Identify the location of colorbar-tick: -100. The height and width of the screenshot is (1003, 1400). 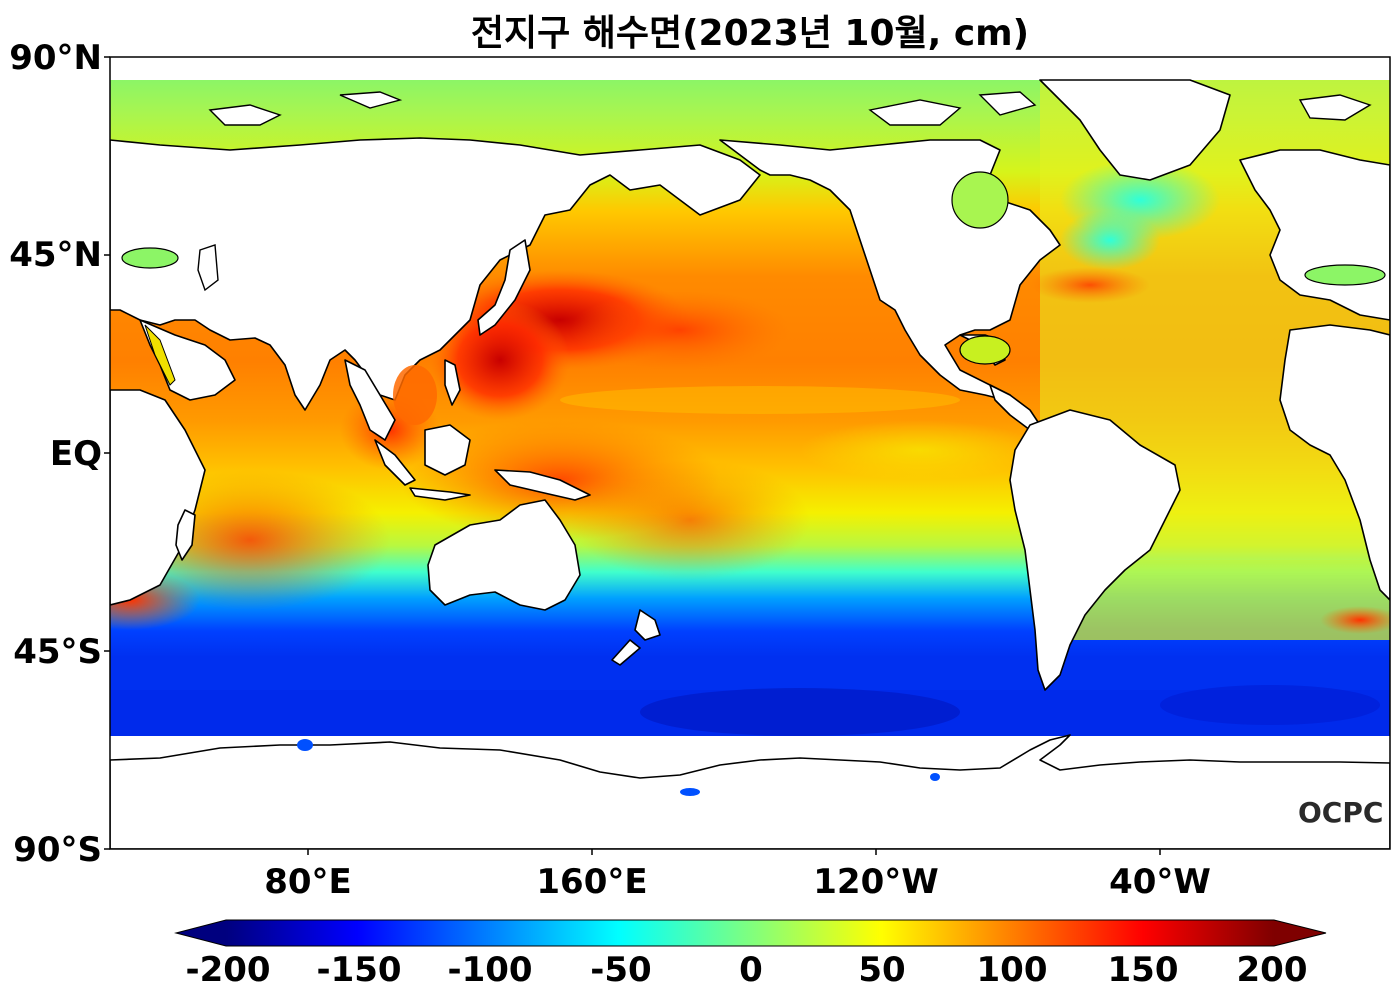
(490, 970).